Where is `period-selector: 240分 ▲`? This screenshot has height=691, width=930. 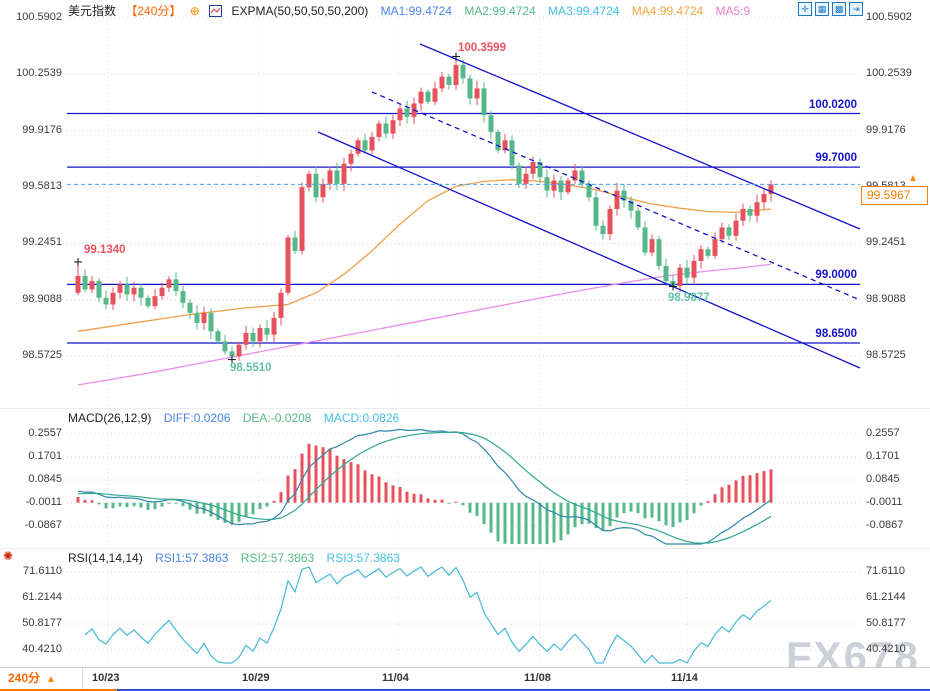 period-selector: 240分 ▲ is located at coordinates (41, 678).